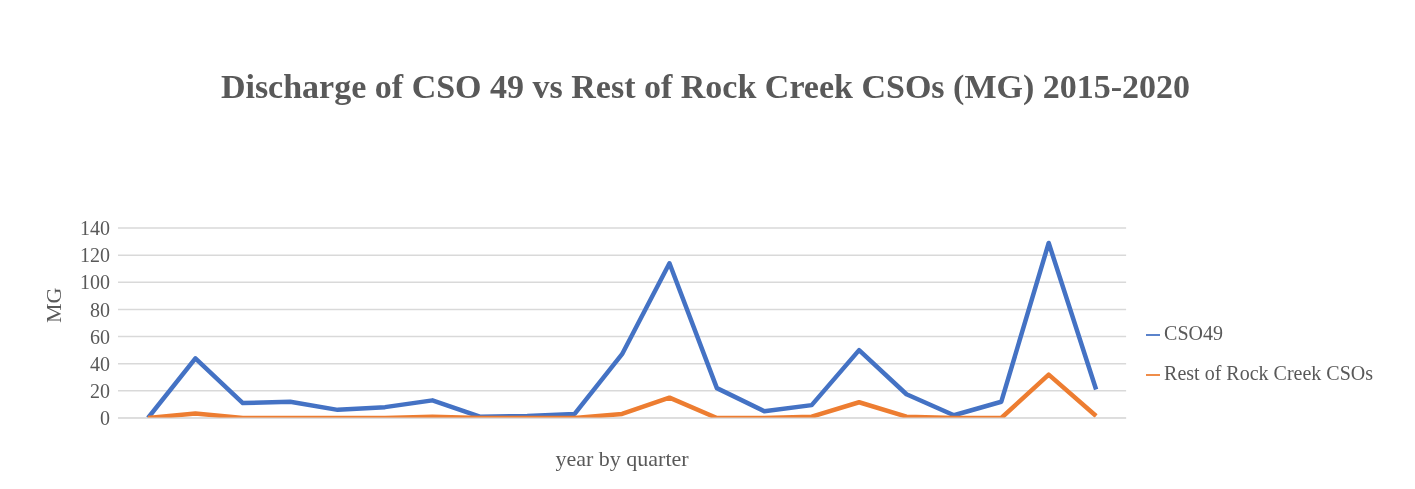  Describe the element at coordinates (100, 363) in the screenshot. I see `y-tick-label: 40` at that location.